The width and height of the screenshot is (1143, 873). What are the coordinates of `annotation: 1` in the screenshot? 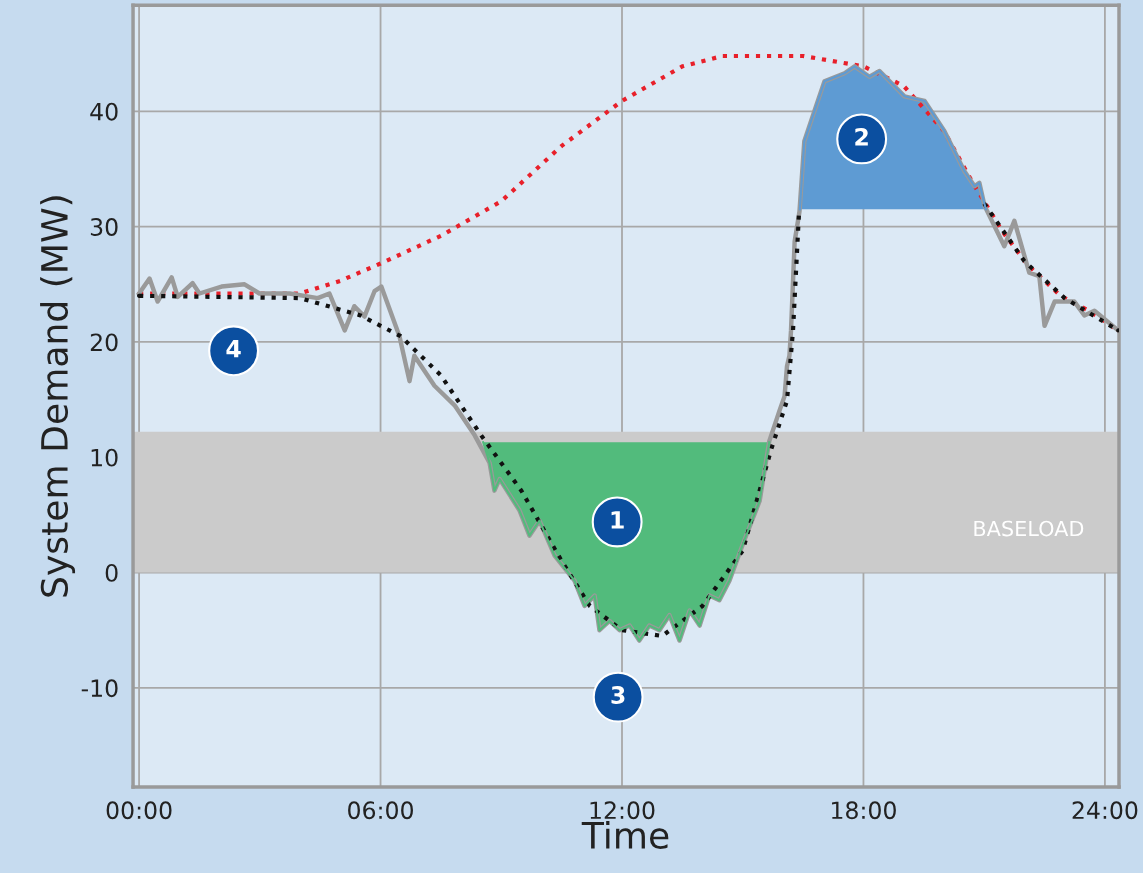 It's located at (617, 520).